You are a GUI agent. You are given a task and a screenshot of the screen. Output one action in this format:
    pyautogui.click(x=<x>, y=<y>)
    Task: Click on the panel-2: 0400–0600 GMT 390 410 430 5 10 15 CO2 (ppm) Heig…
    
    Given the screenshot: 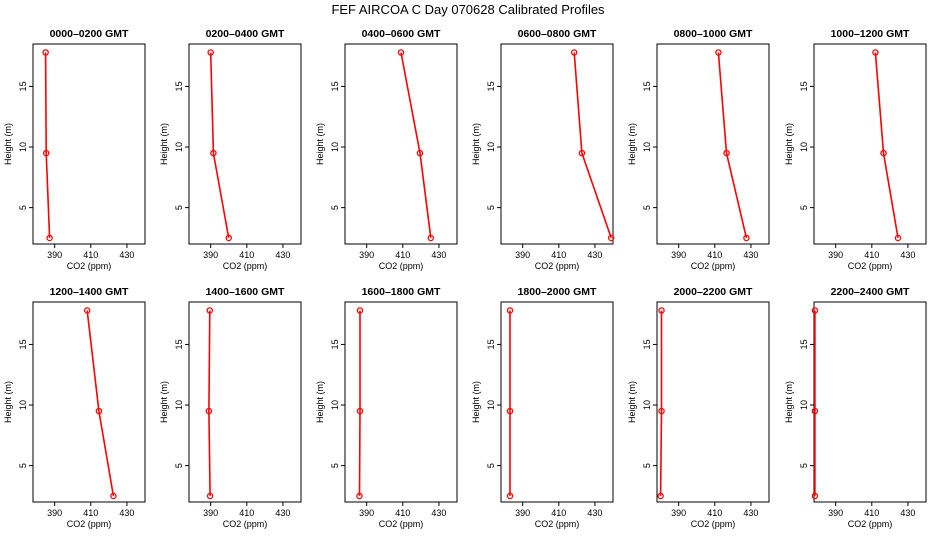 What is the action you would take?
    pyautogui.click(x=386, y=149)
    